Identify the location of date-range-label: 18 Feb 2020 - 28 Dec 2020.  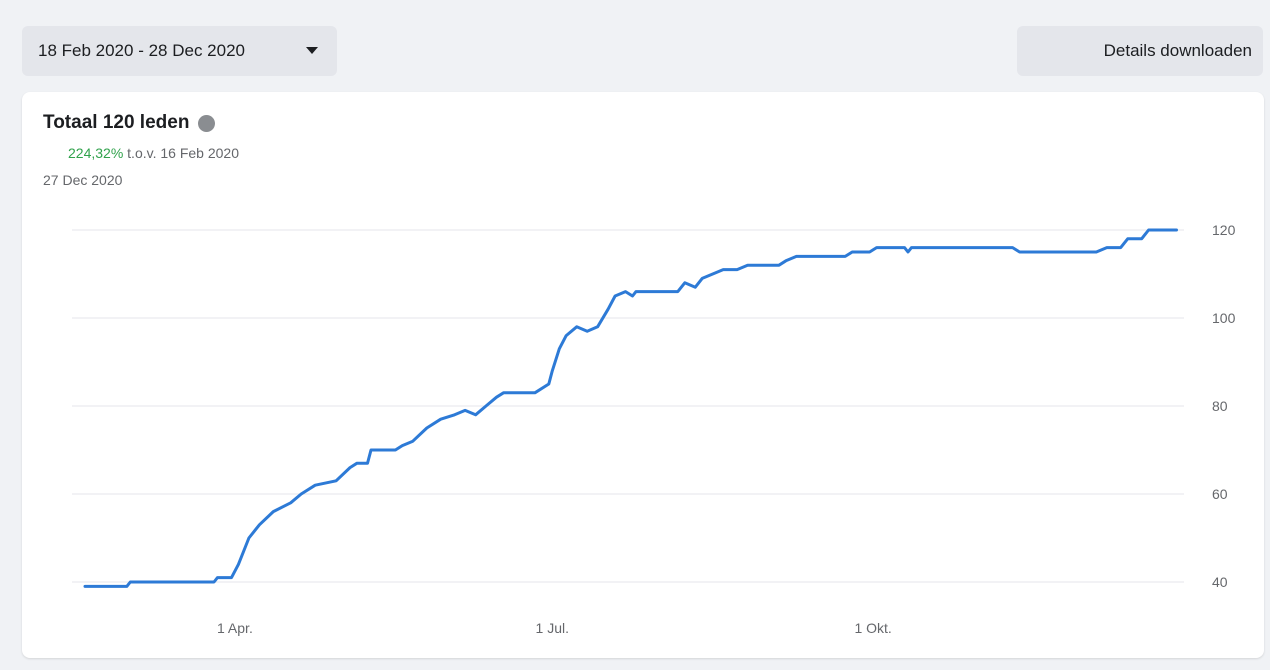
(141, 50).